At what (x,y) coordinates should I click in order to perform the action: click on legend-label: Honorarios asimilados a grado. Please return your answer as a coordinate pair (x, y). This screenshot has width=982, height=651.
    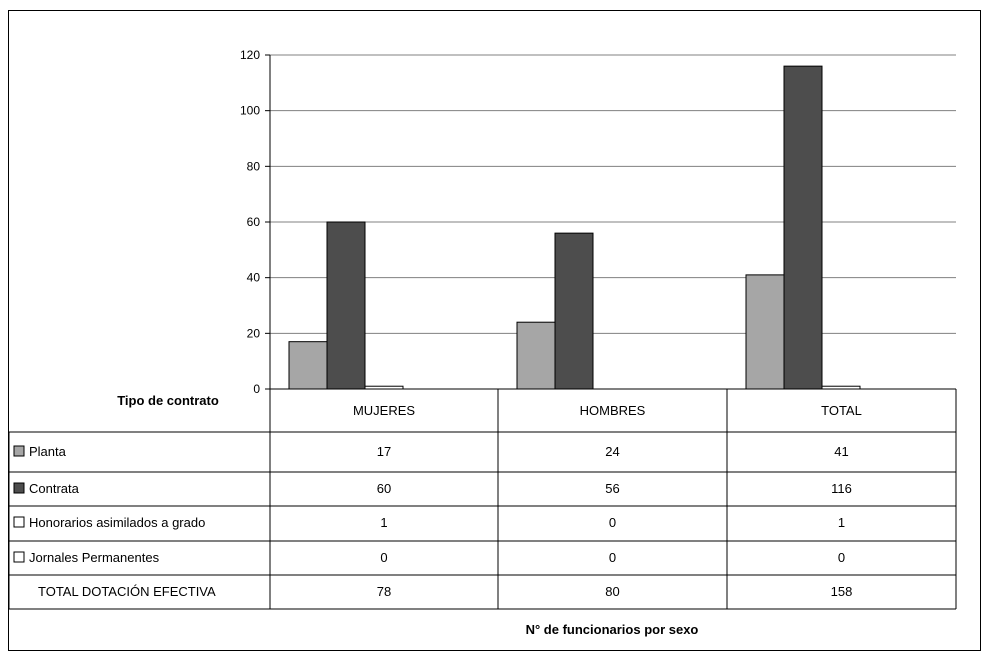
    Looking at the image, I should click on (117, 522).